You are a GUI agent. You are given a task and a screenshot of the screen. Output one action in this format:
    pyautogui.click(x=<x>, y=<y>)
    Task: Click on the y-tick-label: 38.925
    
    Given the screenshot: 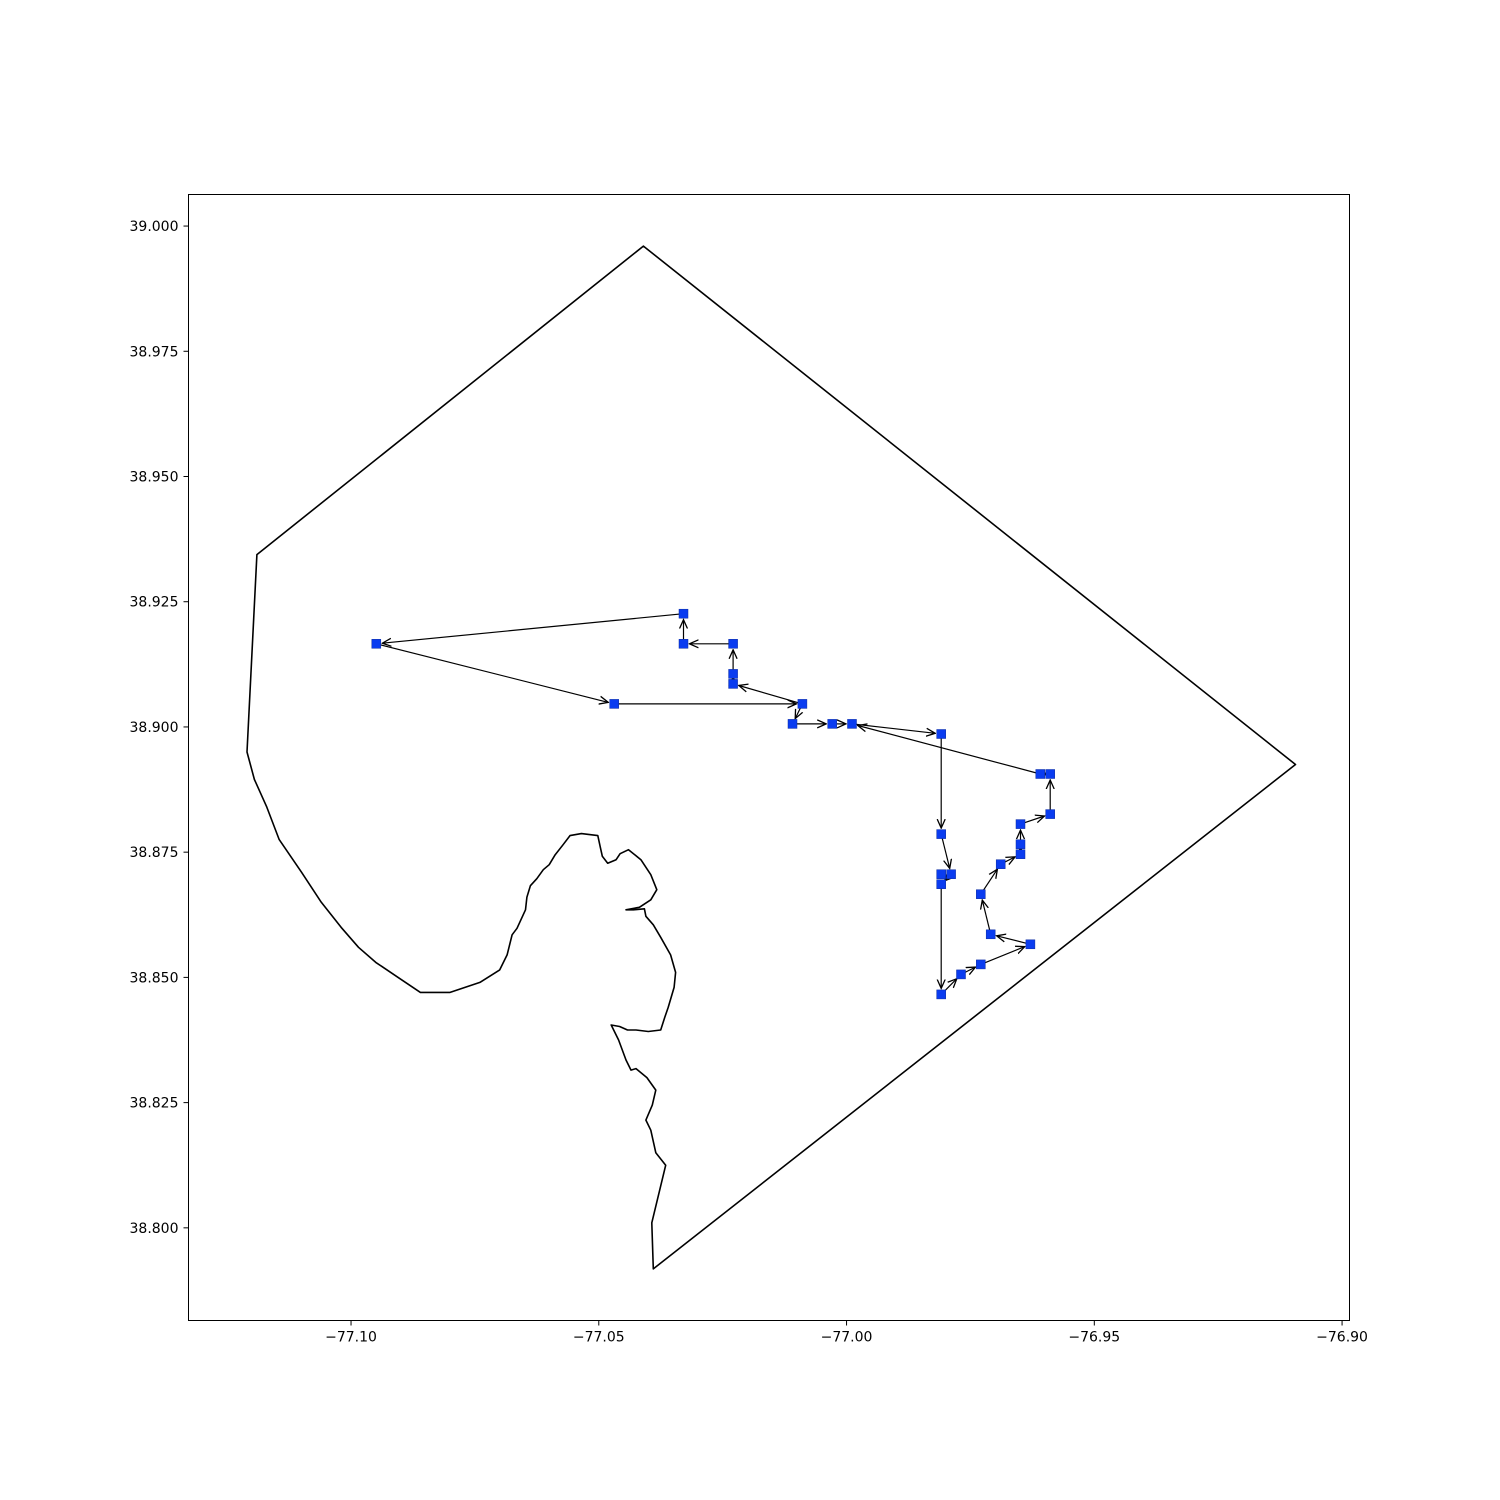 What is the action you would take?
    pyautogui.click(x=154, y=603)
    